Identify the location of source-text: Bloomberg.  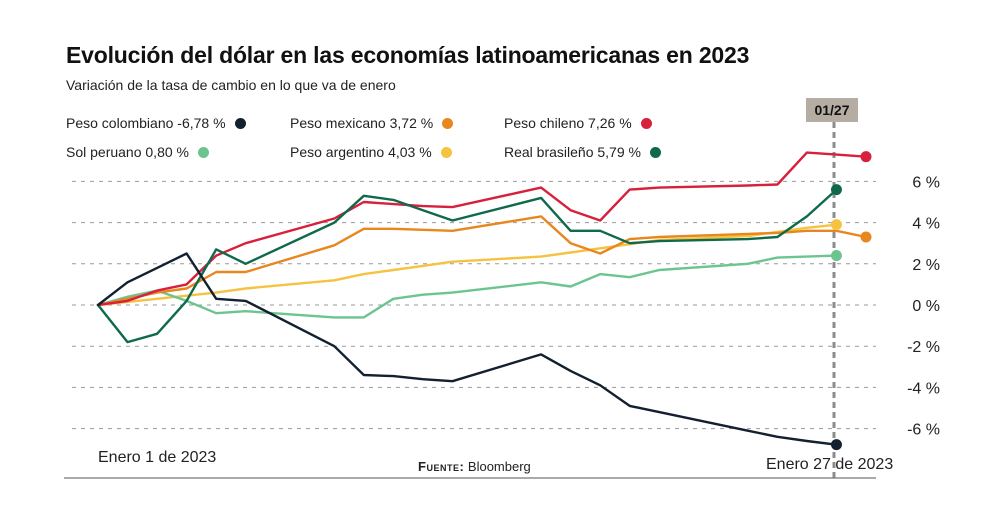
(499, 466).